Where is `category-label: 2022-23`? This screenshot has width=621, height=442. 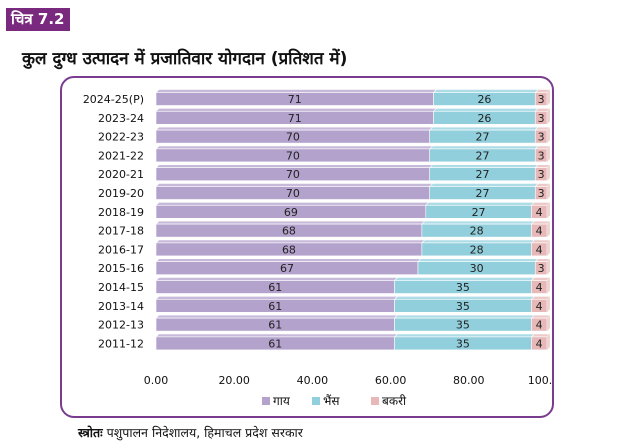
category-label: 2022-23 is located at coordinates (121, 137).